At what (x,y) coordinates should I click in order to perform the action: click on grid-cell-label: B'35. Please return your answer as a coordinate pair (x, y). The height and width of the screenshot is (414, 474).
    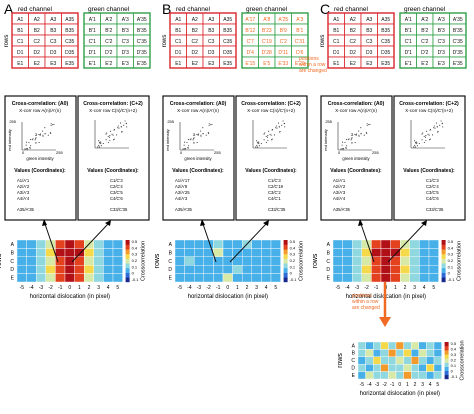
    Looking at the image, I should click on (458, 31).